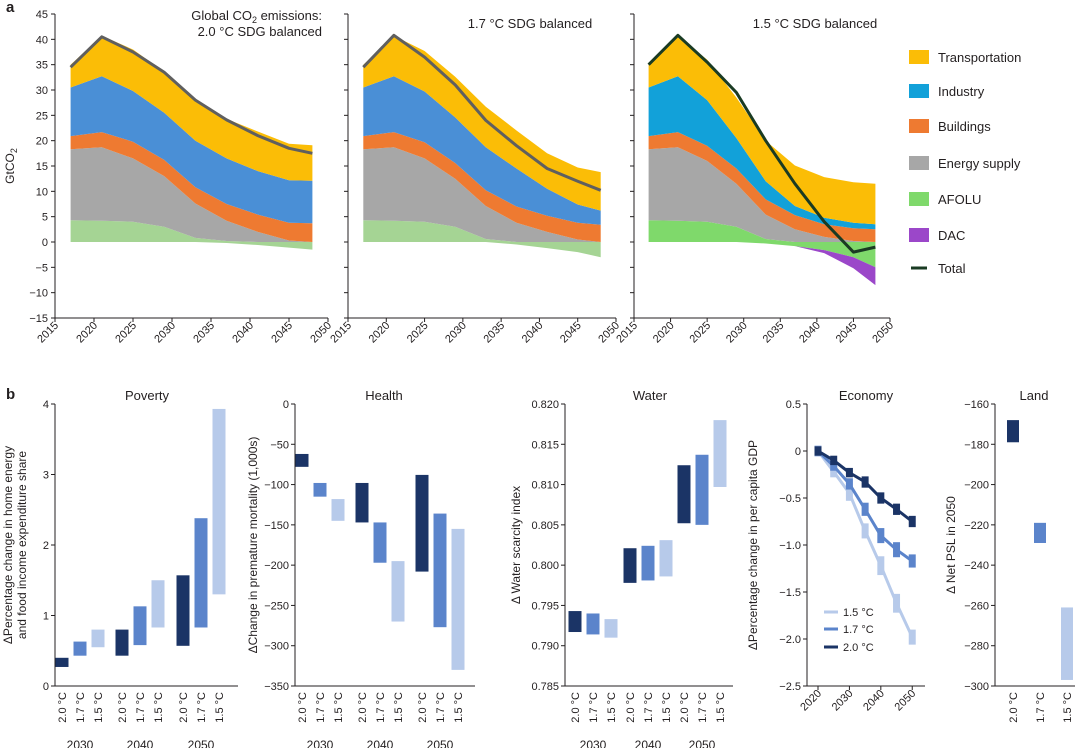  Describe the element at coordinates (1034, 395) in the screenshot. I see `chart-title: Land` at that location.